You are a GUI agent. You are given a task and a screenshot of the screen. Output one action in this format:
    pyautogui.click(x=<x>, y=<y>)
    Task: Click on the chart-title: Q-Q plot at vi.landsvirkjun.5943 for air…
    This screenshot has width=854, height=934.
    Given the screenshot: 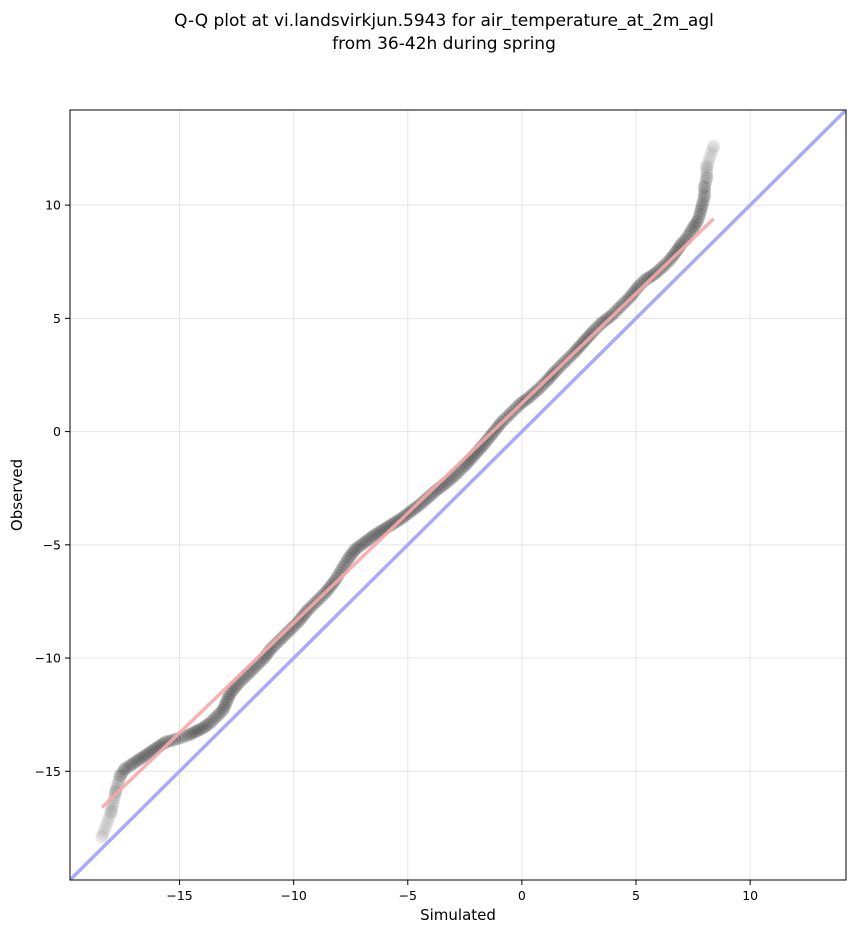 What is the action you would take?
    pyautogui.click(x=444, y=21)
    